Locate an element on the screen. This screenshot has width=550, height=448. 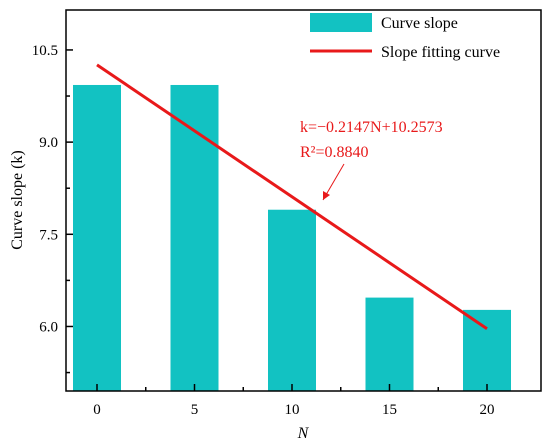
legend-label-bar: Curve slope is located at coordinates (419, 23).